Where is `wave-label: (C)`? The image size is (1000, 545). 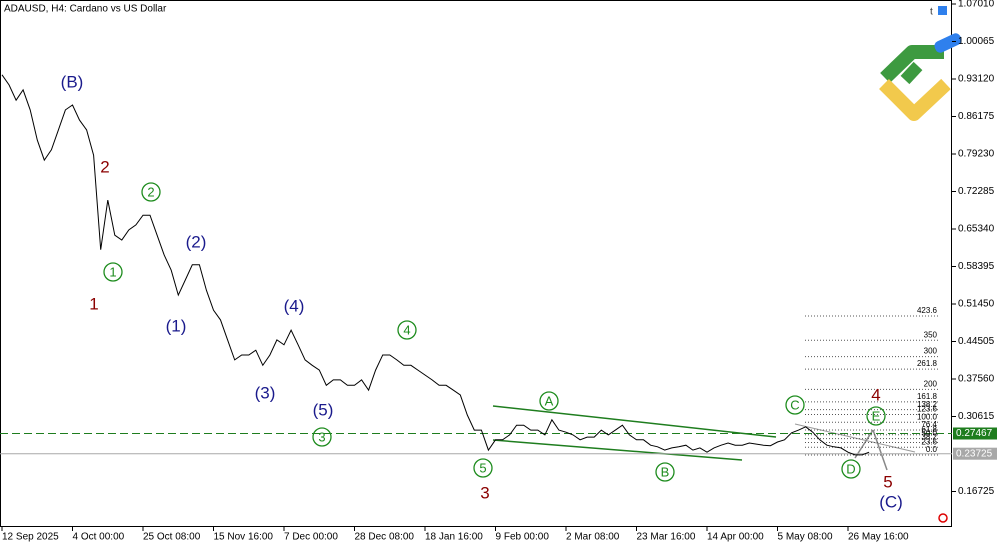
wave-label: (C) is located at coordinates (891, 501).